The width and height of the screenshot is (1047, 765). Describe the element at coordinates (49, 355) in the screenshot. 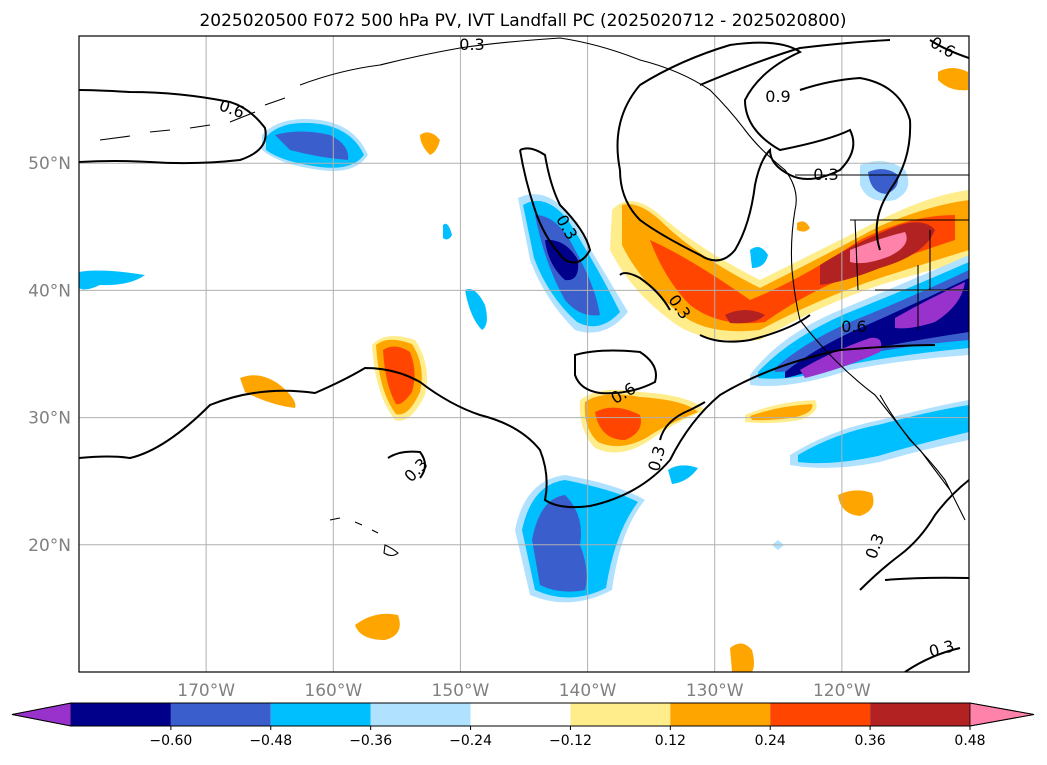

I see `latitude-tick-labels: 20°N 30°N 40°N 50°N` at that location.